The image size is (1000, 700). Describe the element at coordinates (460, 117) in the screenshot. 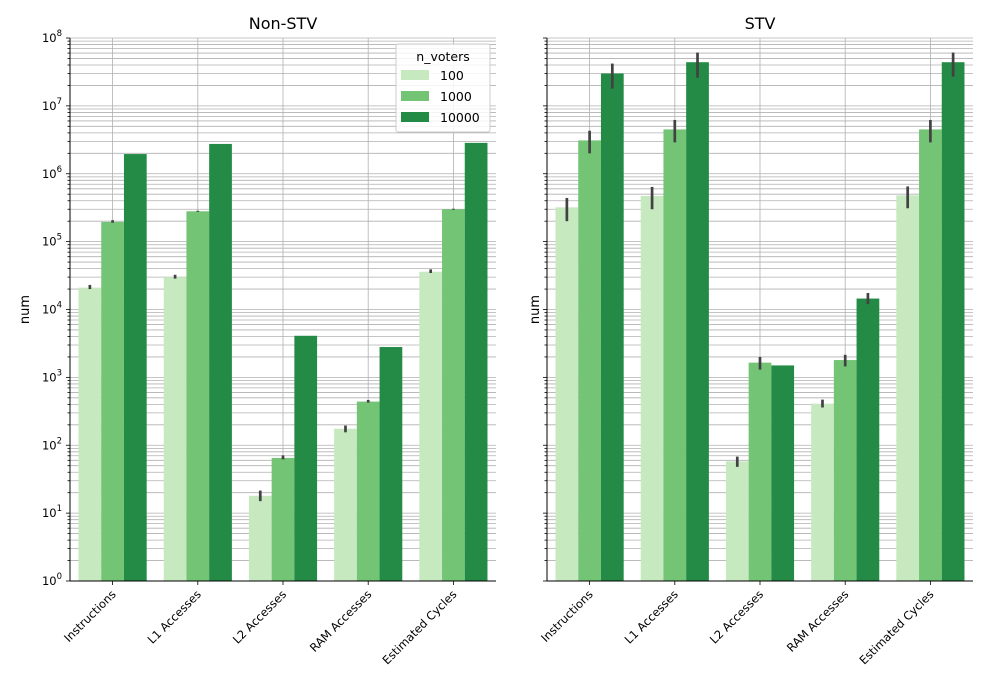

I see `legend-label: 10000` at that location.